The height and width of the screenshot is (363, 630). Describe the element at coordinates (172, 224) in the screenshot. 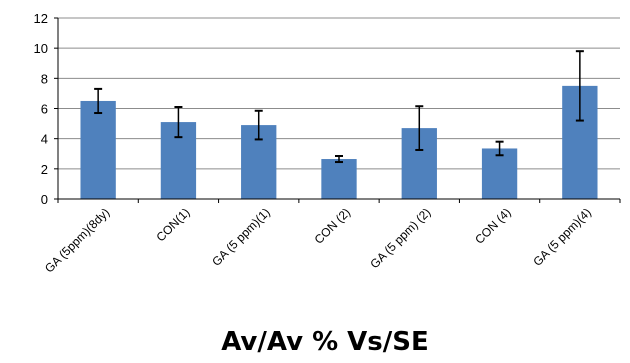

I see `x-category-label: CON(1)` at that location.